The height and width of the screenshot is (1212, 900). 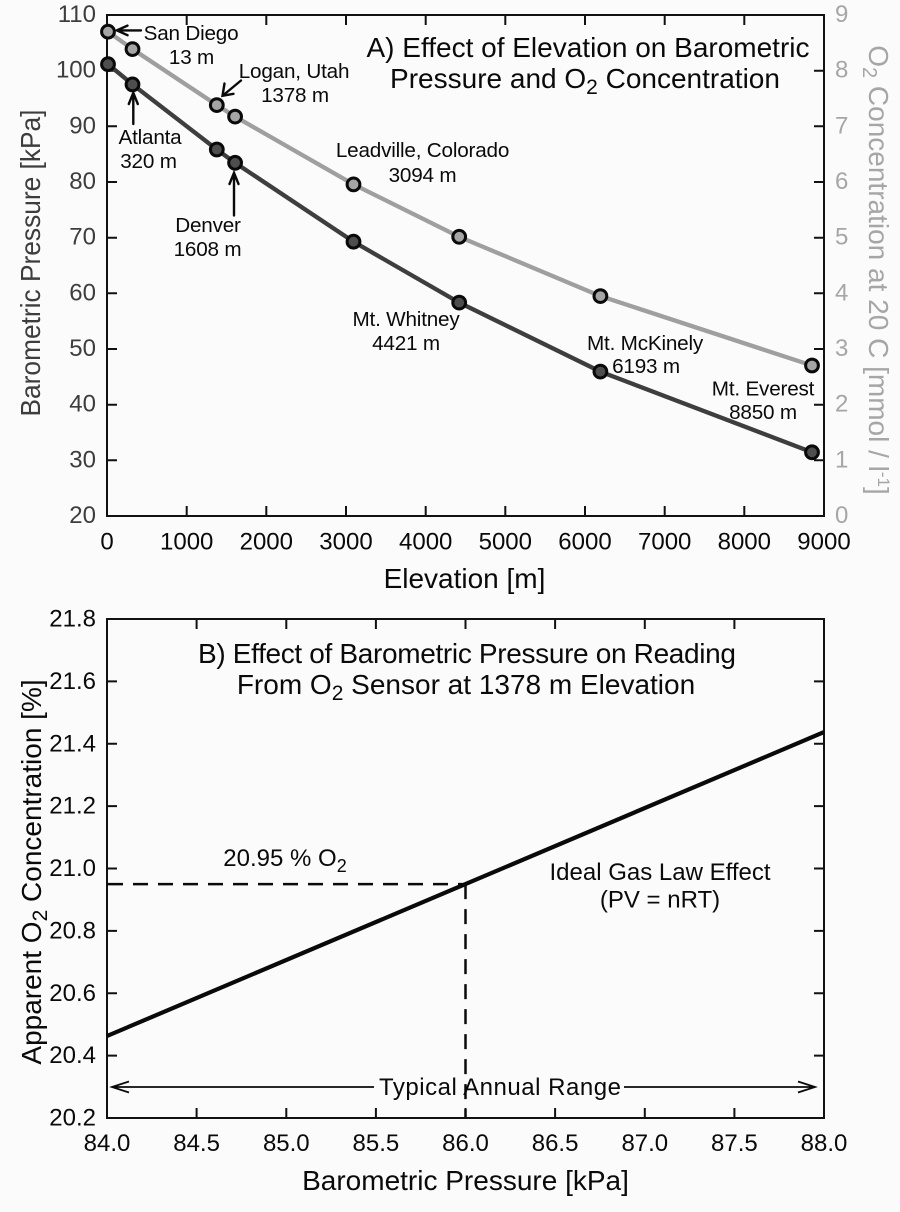 I want to click on svg-text:O2 Concentration at 20 C [mmol: O2 Concentration at 20 C [mmol / l-1], so click(x=876, y=270).